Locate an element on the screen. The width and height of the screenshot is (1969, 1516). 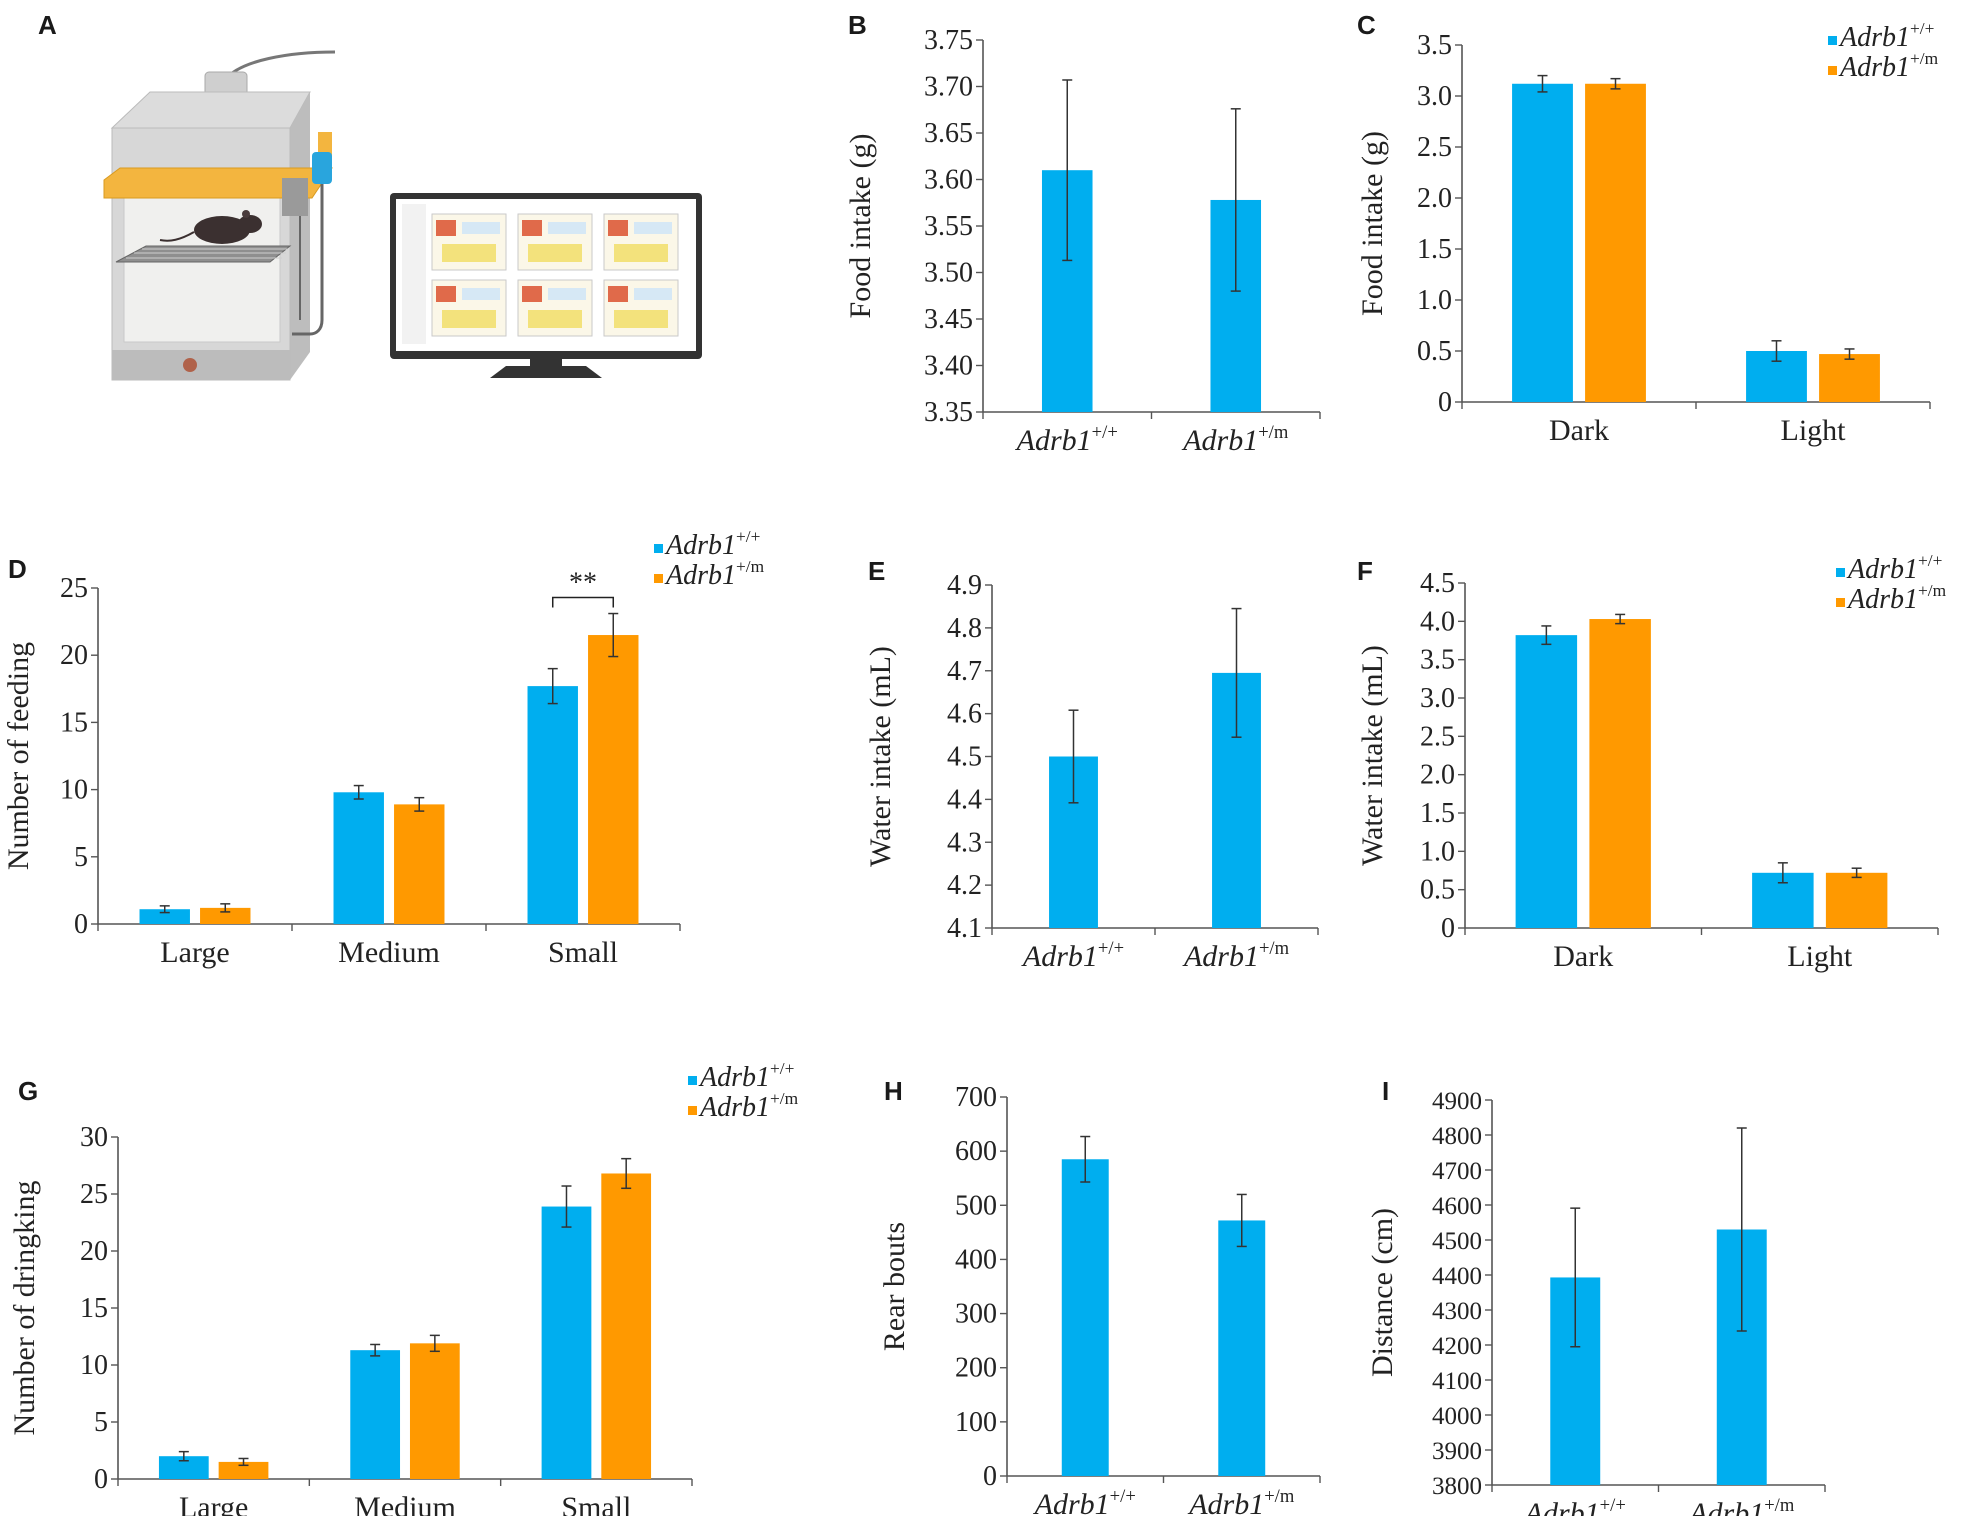
panel-letter-d: D is located at coordinates (17, 569).